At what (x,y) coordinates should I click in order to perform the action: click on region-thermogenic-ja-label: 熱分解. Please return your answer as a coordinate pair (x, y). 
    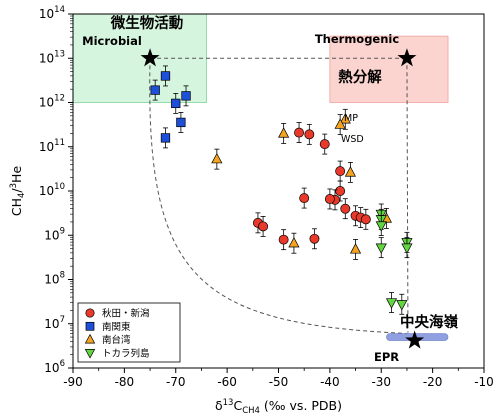
    Looking at the image, I should click on (360, 77).